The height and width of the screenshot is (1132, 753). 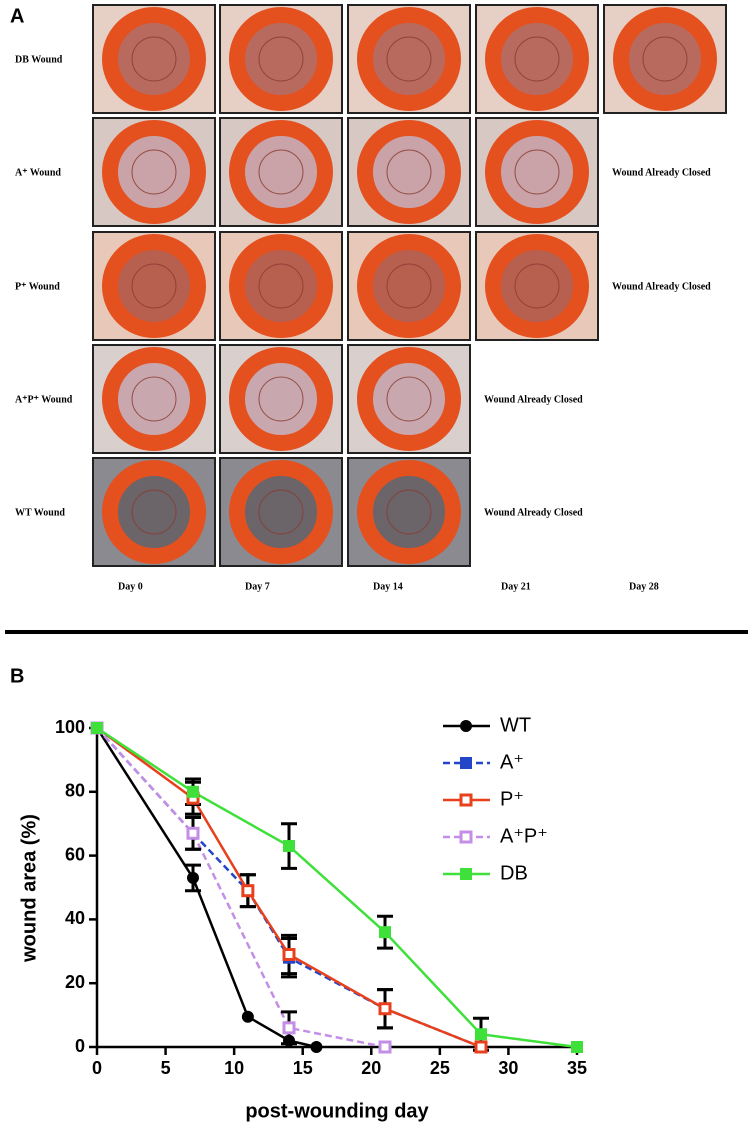 I want to click on y-tick-label: 80, so click(x=75, y=791).